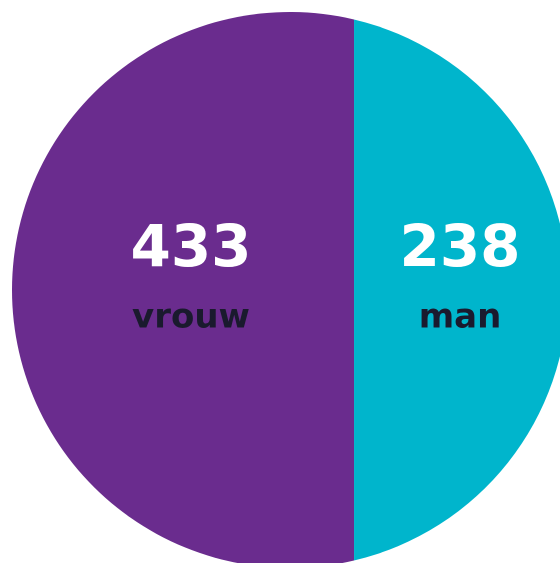 This screenshot has height=563, width=560. I want to click on category-label: vrouw, so click(191, 317).